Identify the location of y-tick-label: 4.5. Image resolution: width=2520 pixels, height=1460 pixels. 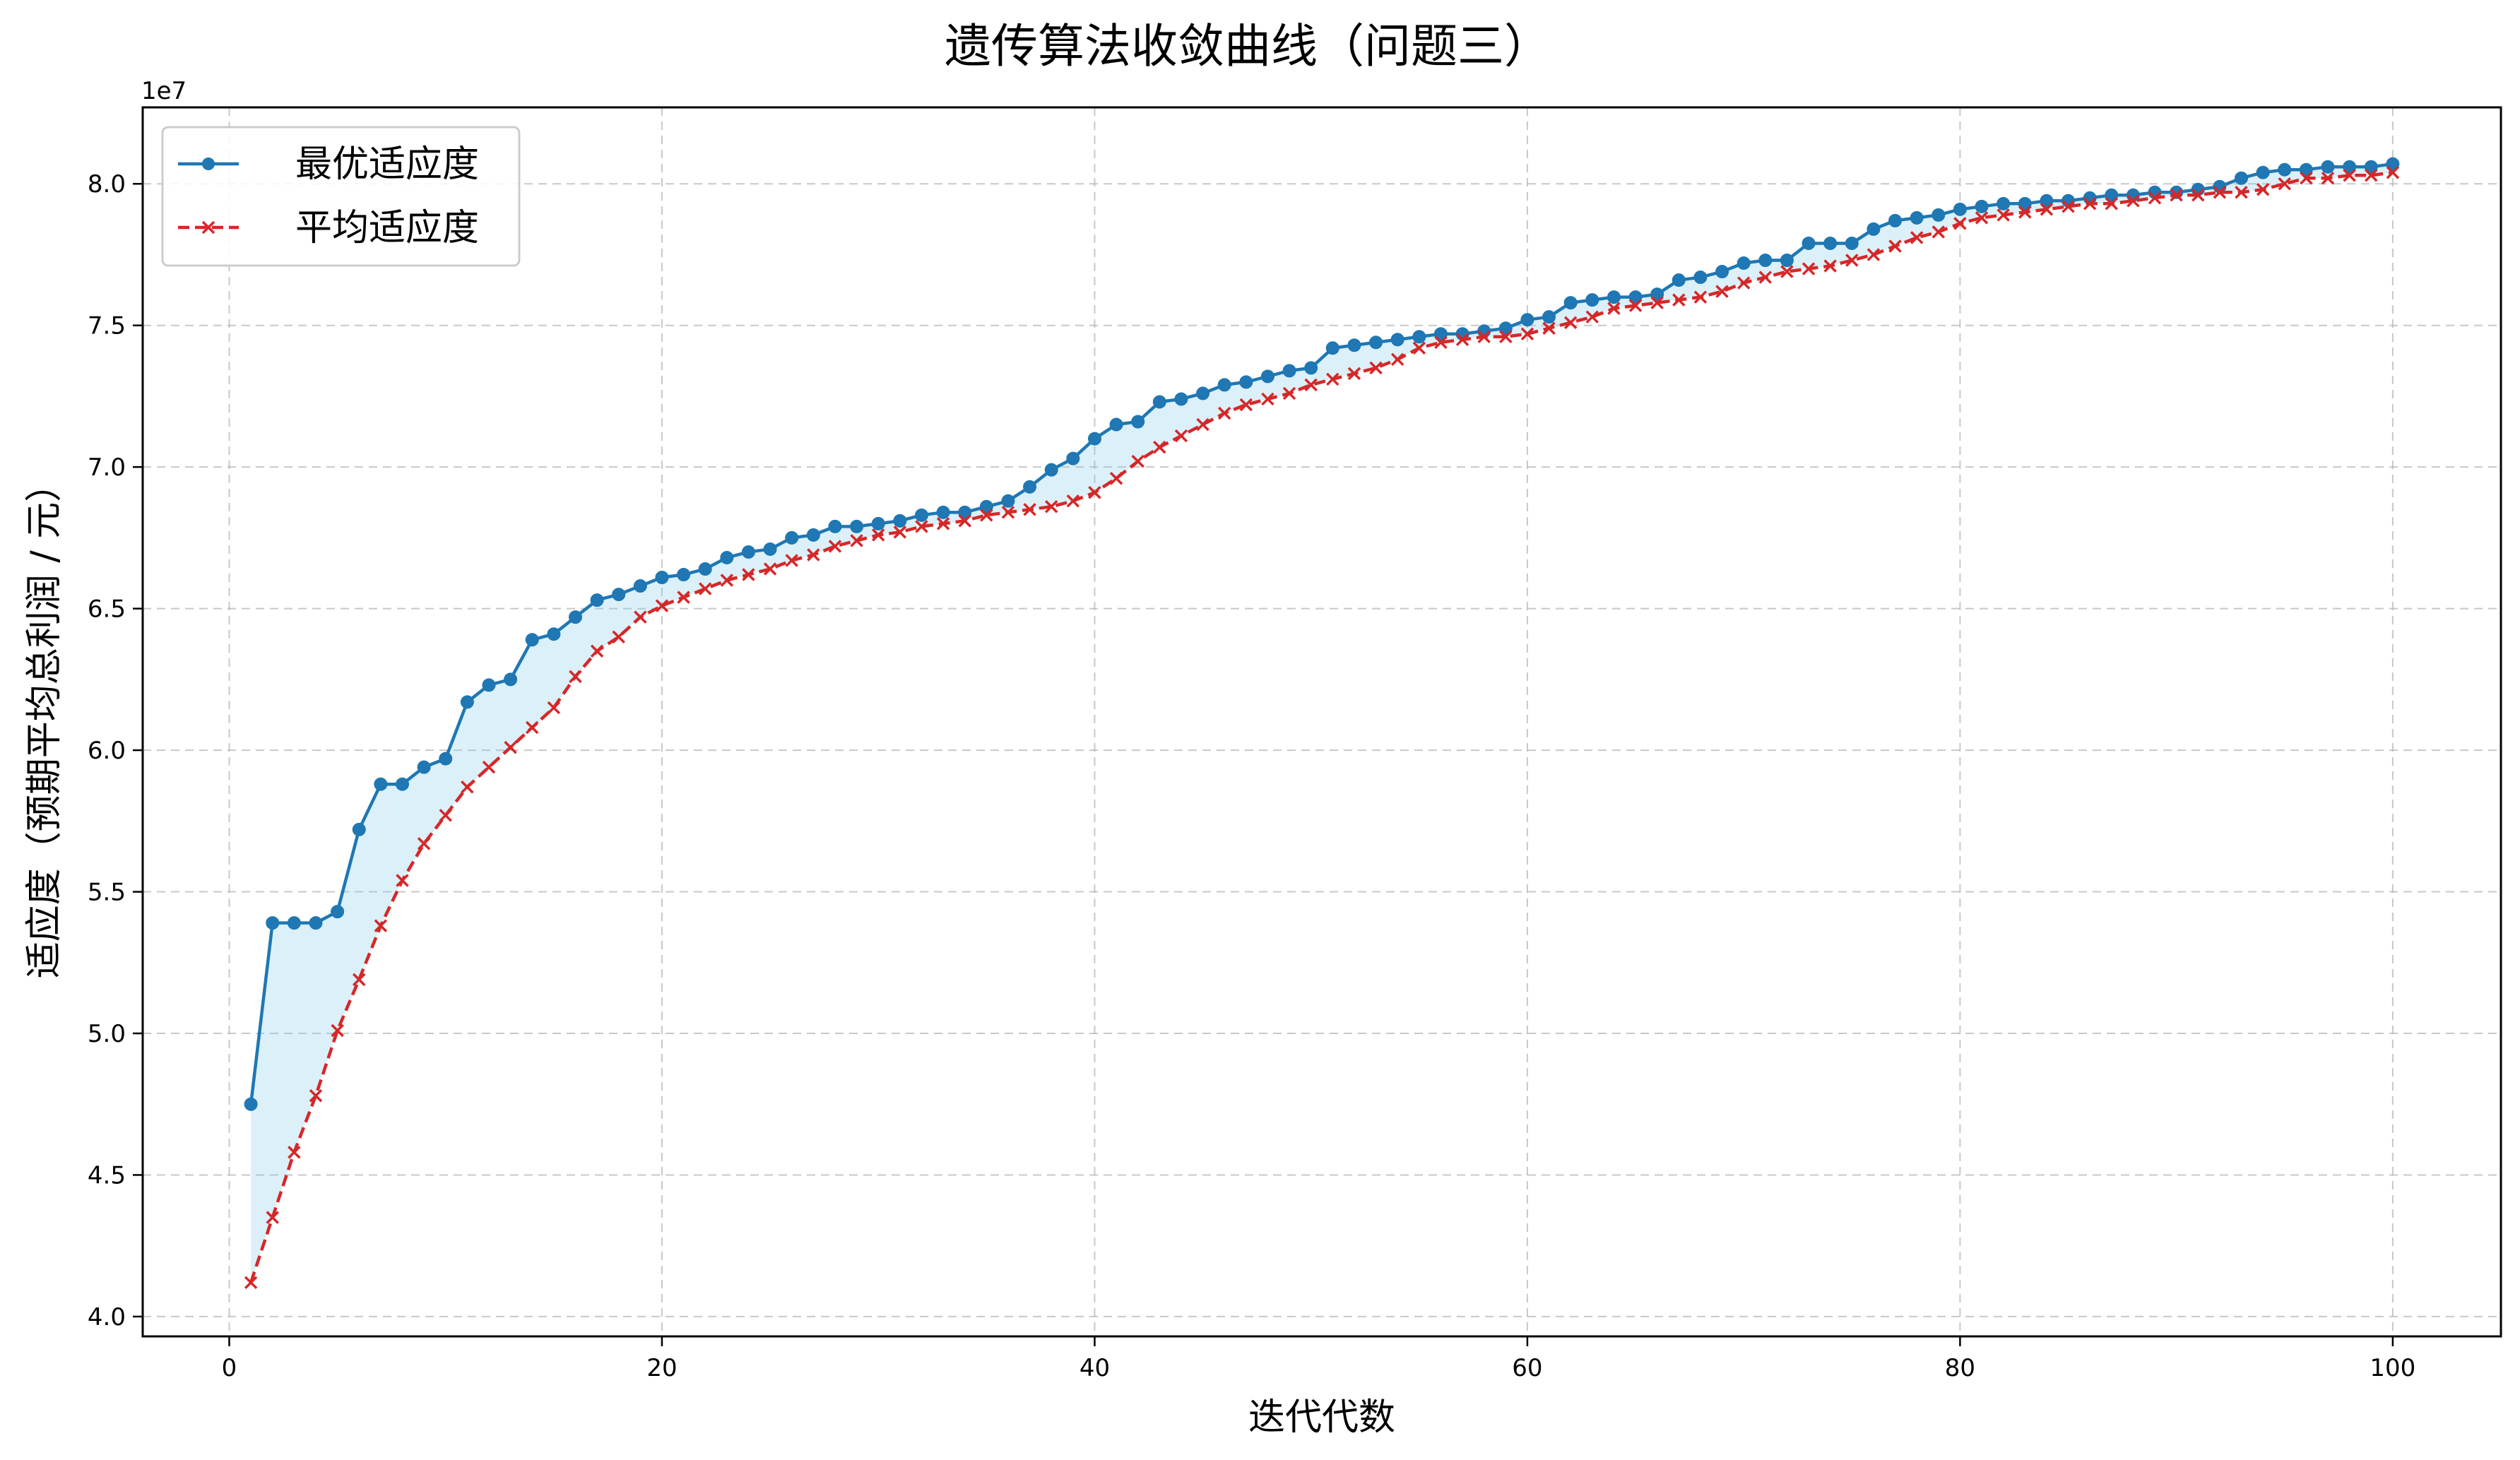
(107, 1175).